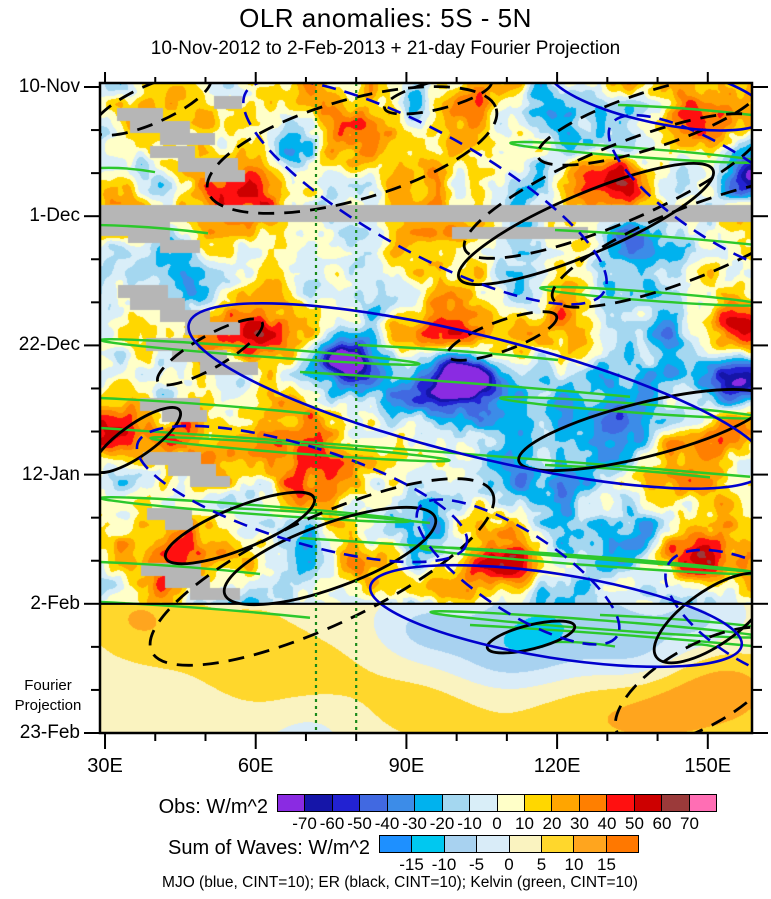  Describe the element at coordinates (662, 823) in the screenshot. I see `obs-colorbar-tick-60: 60` at that location.